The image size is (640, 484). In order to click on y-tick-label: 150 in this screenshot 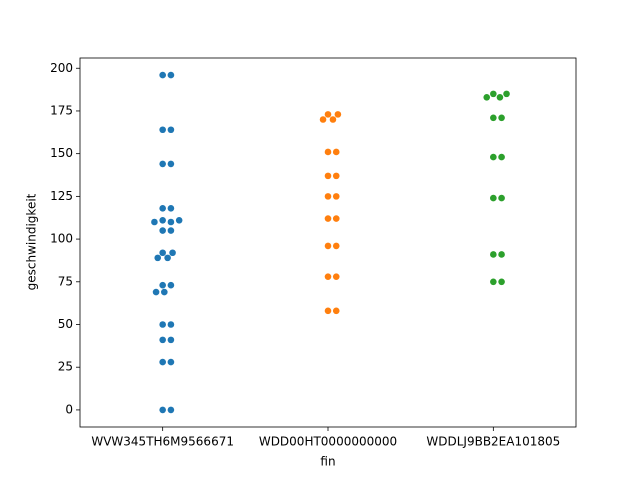, I will do `click(61, 153)`.